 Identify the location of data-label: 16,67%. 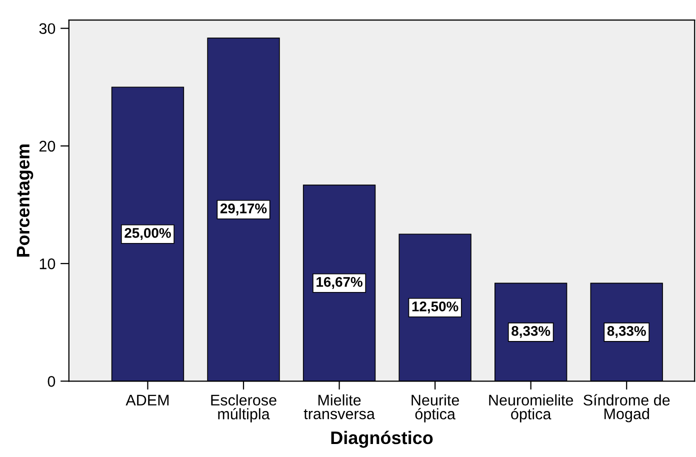
(339, 283).